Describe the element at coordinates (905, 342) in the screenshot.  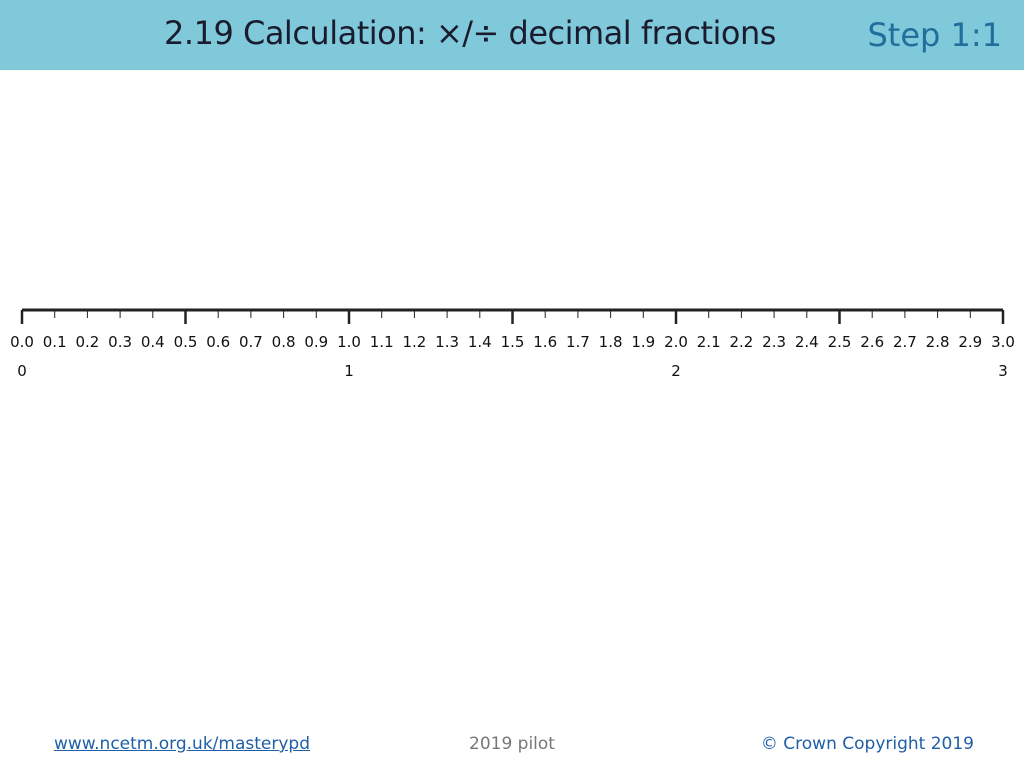
I see `decimal-label: 2.7` at that location.